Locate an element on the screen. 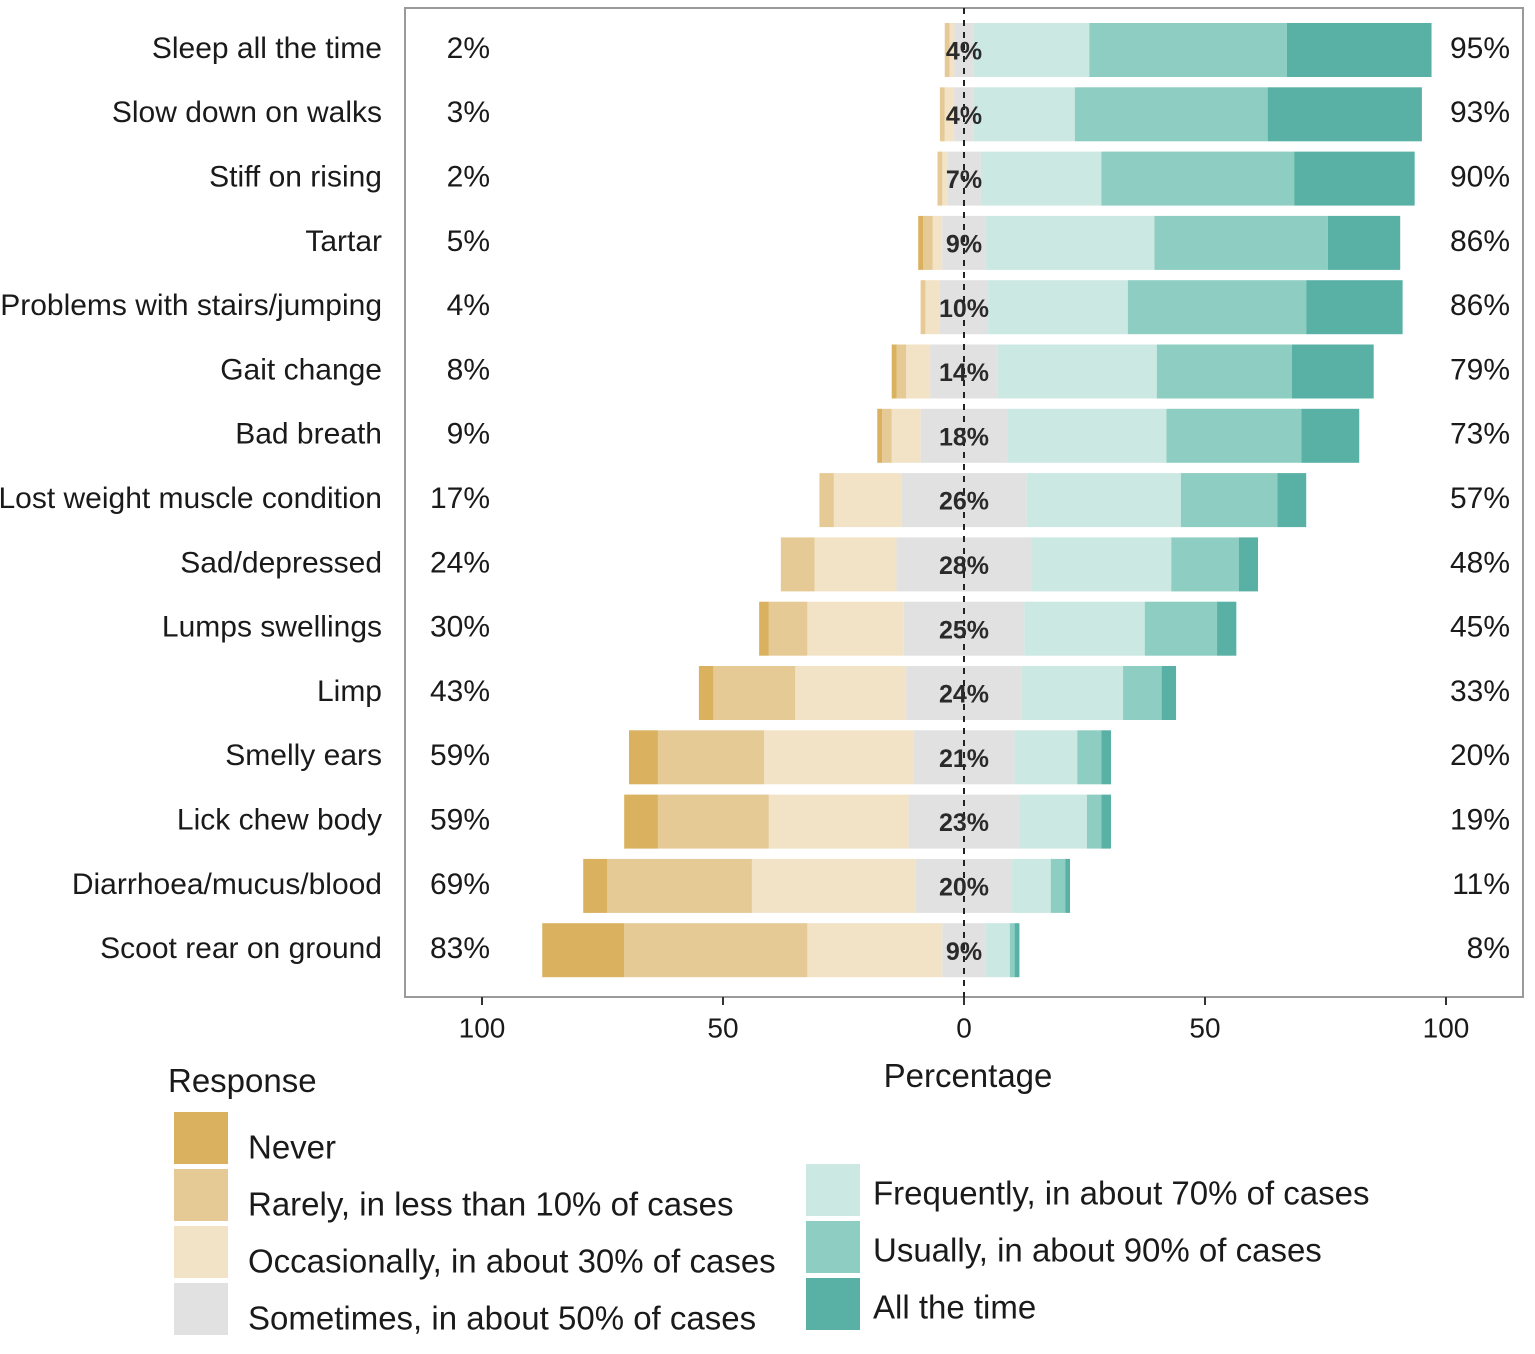  category-label: Smelly ears is located at coordinates (303, 755).